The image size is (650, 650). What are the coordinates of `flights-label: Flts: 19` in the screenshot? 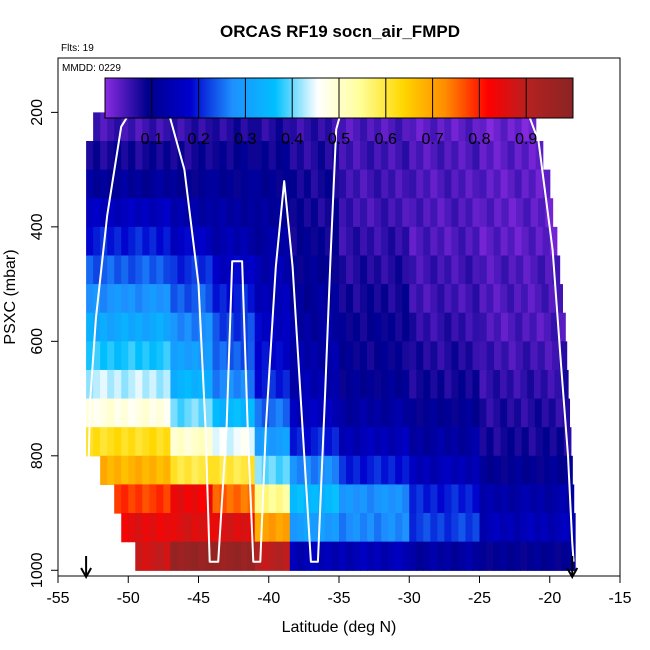 It's located at (77, 48).